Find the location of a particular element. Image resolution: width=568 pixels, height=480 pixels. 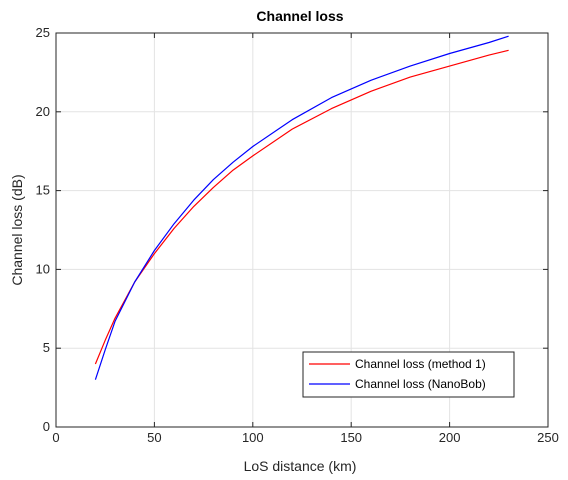

legend-box is located at coordinates (408, 374).